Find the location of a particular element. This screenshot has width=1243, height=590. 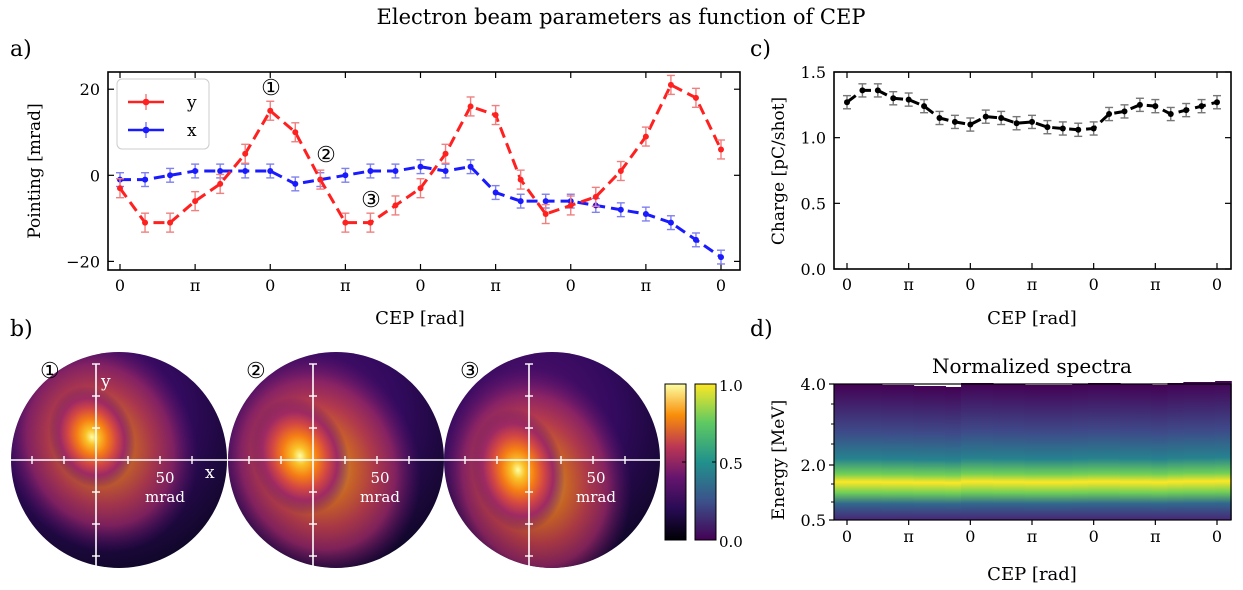

panel-d-xtick-label: π is located at coordinates (1155, 536).